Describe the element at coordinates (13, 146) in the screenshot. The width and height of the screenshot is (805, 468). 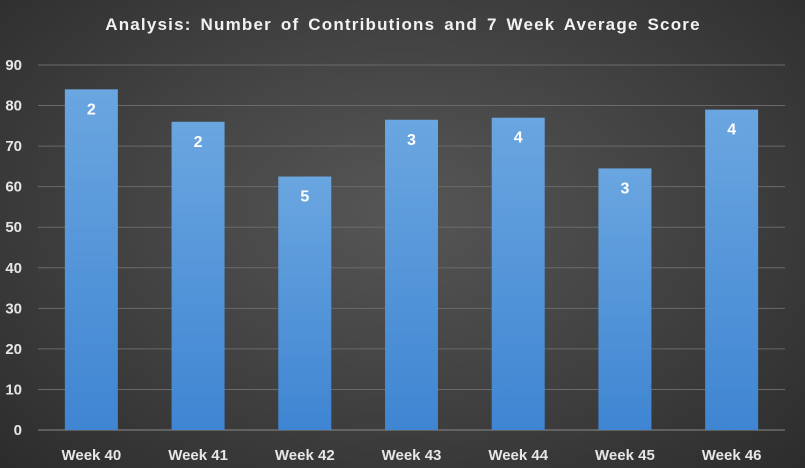
I see `y-tick-label: 70` at that location.